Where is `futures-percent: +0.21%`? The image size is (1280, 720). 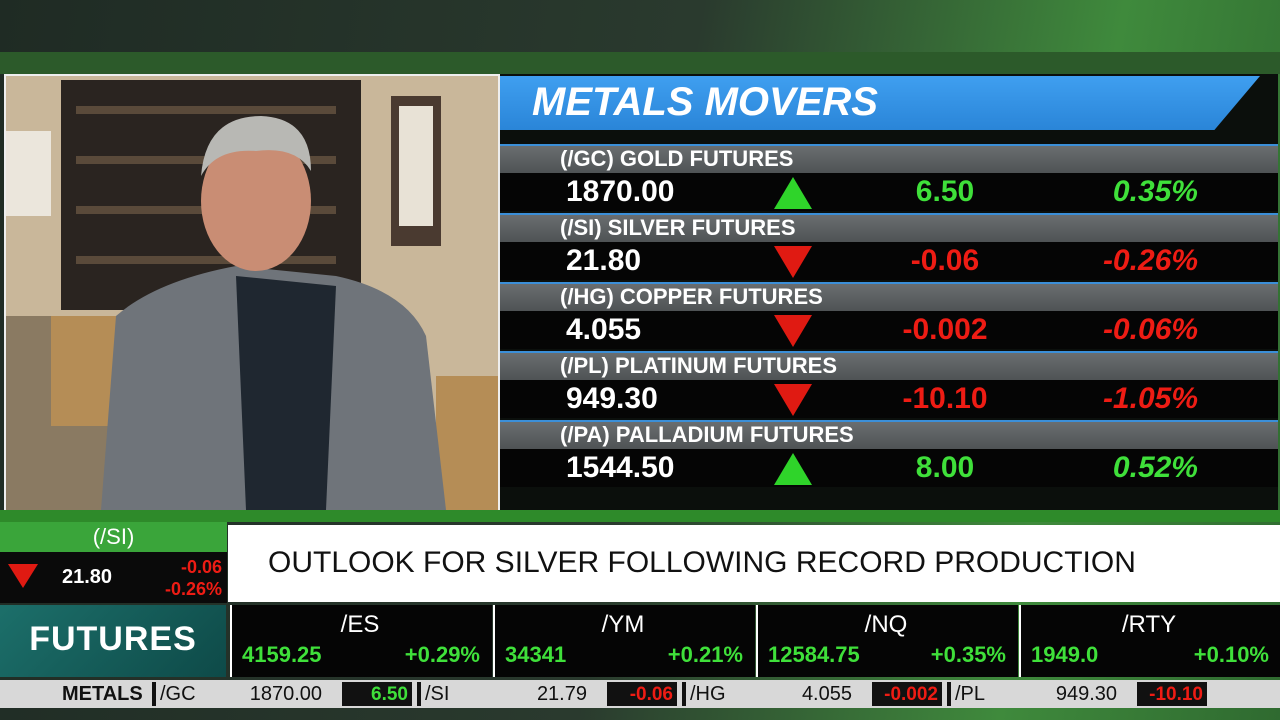
futures-percent: +0.21% is located at coordinates (705, 654).